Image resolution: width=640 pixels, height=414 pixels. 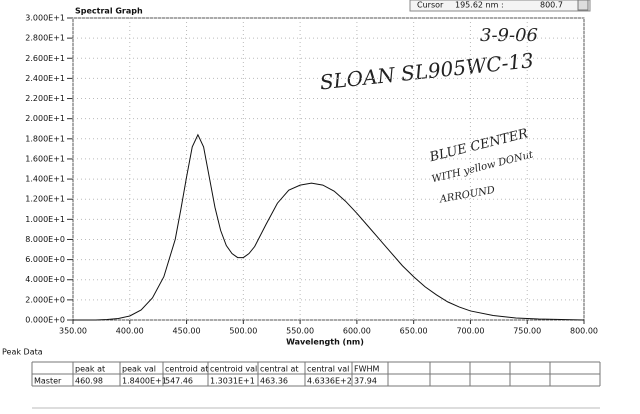 I want to click on cursor-box, so click(x=500, y=6).